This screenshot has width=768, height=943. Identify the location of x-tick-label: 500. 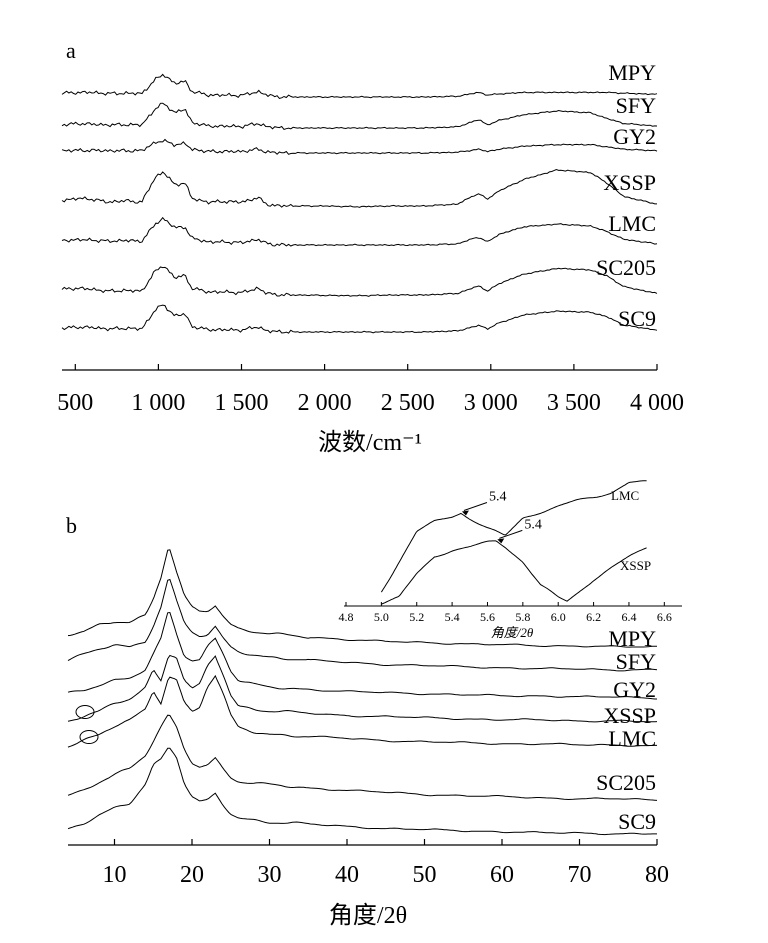
(75, 403).